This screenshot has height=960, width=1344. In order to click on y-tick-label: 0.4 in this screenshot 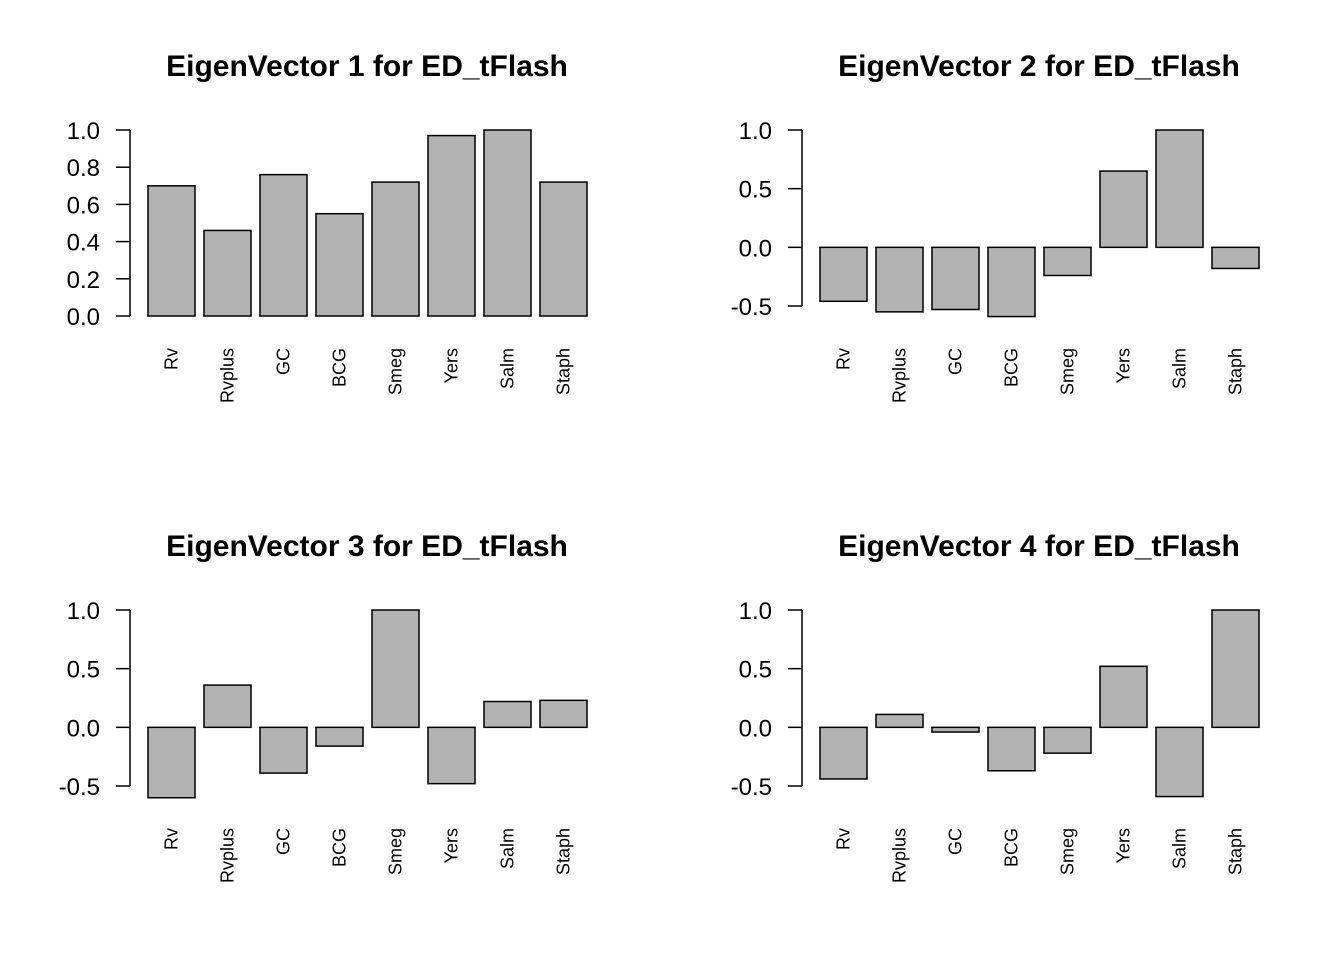, I will do `click(83, 243)`.